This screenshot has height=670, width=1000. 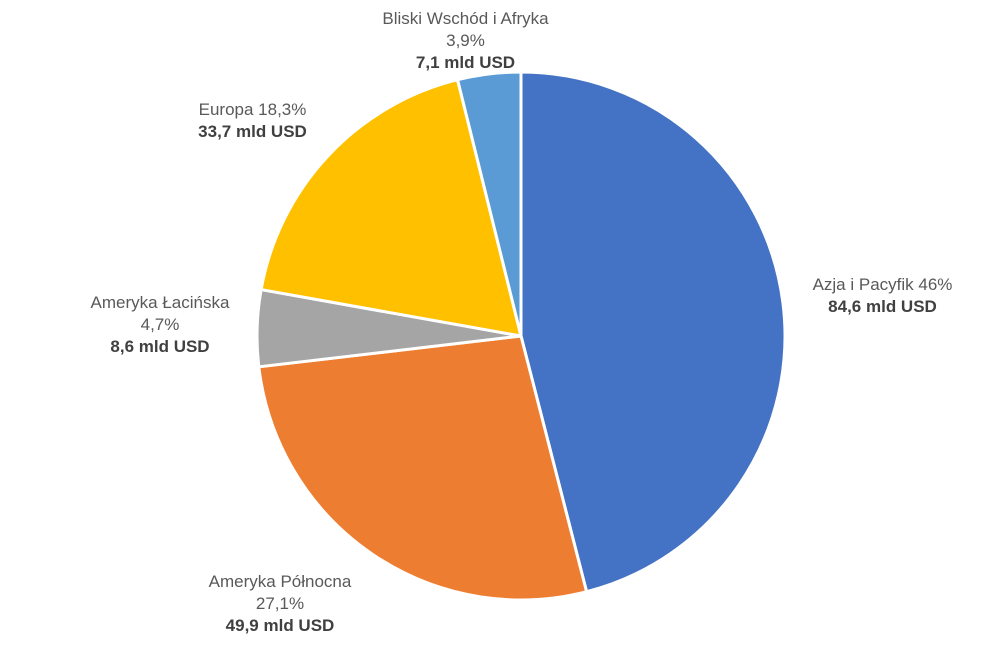 I want to click on slice-name-ameryka-lacinska: Ameryka Łacińska, so click(x=160, y=302).